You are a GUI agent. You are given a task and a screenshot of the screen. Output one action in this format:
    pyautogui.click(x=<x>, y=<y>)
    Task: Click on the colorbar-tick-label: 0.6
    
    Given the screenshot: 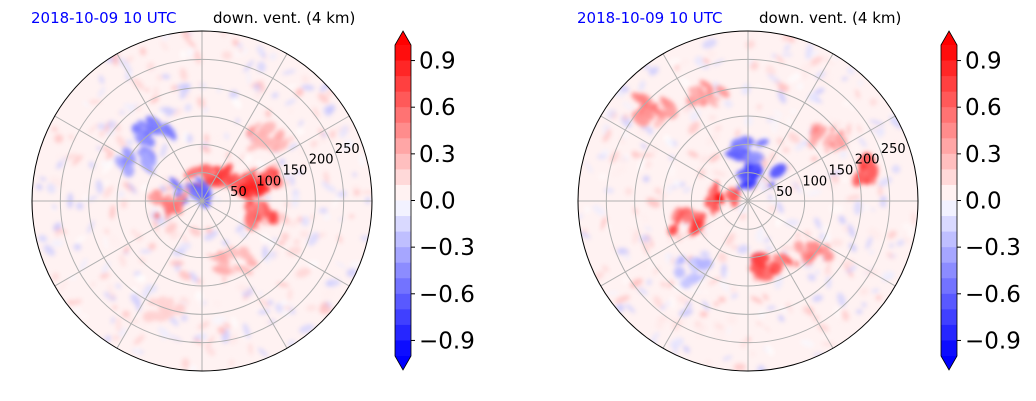 What is the action you would take?
    pyautogui.click(x=983, y=108)
    